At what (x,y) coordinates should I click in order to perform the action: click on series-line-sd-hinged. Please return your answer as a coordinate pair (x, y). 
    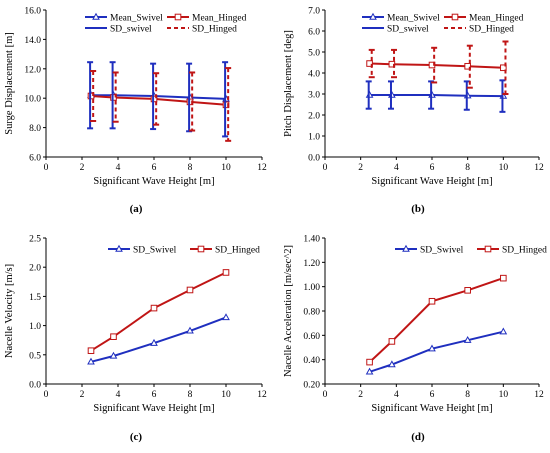
    Looking at the image, I should click on (436, 320).